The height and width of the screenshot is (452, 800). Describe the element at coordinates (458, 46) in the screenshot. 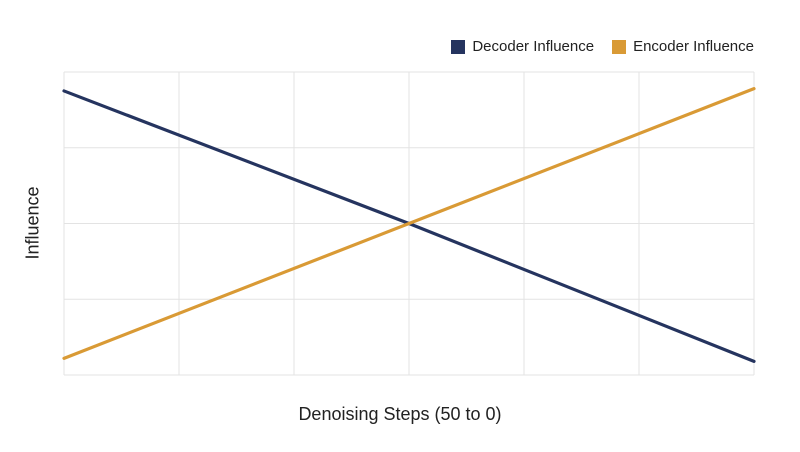

I see `legend-swatch-decoder` at that location.